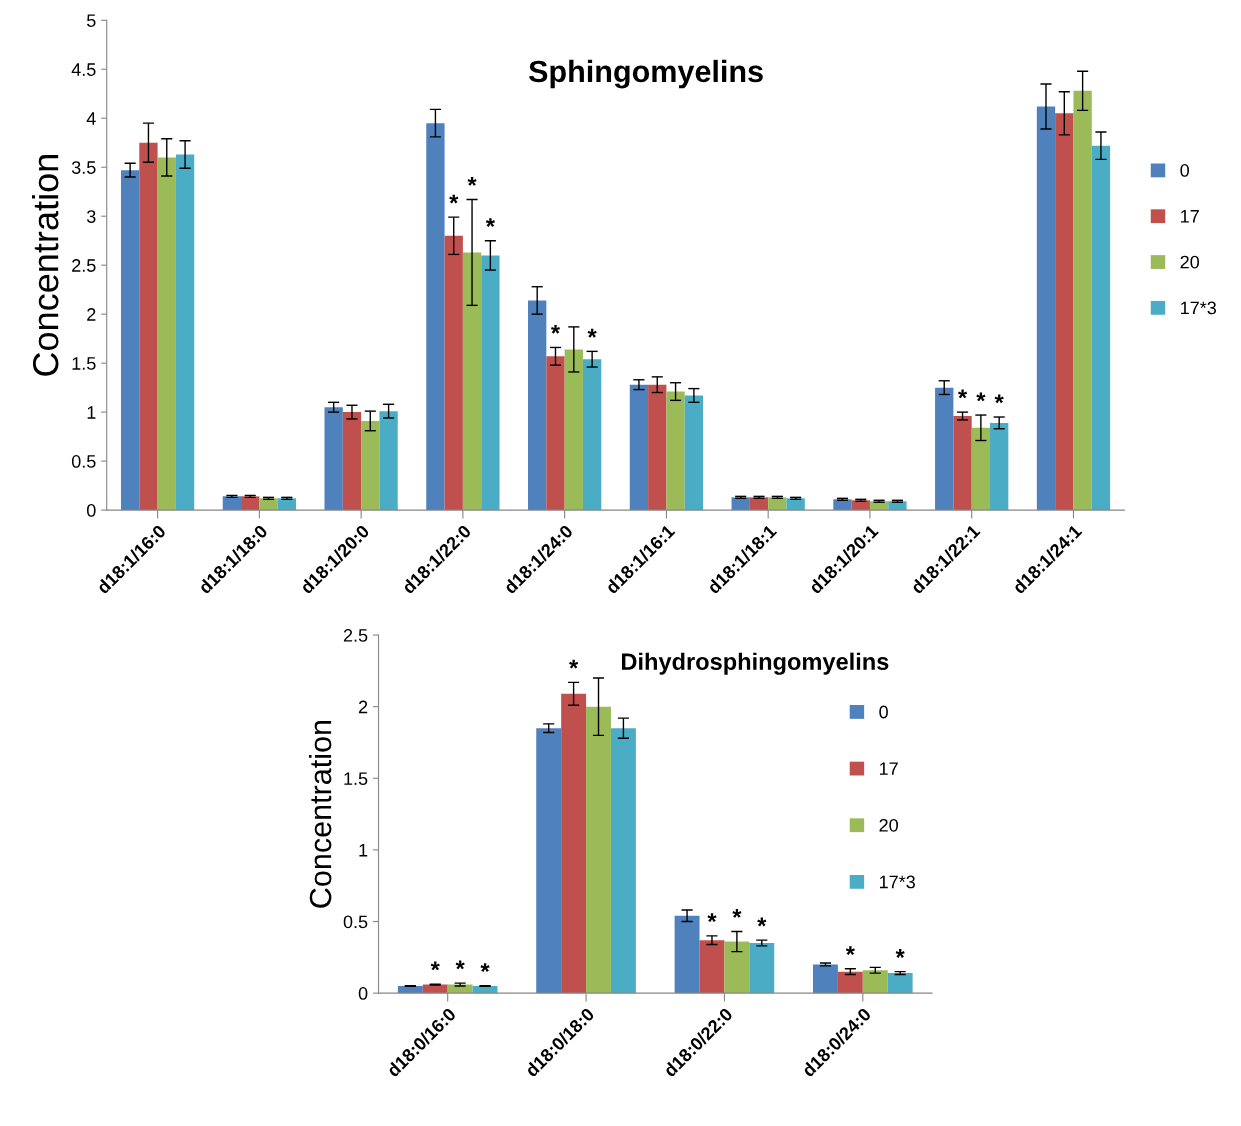 This screenshot has height=1126, width=1241. I want to click on text: Dihydrosphingomyelins, so click(755, 663).